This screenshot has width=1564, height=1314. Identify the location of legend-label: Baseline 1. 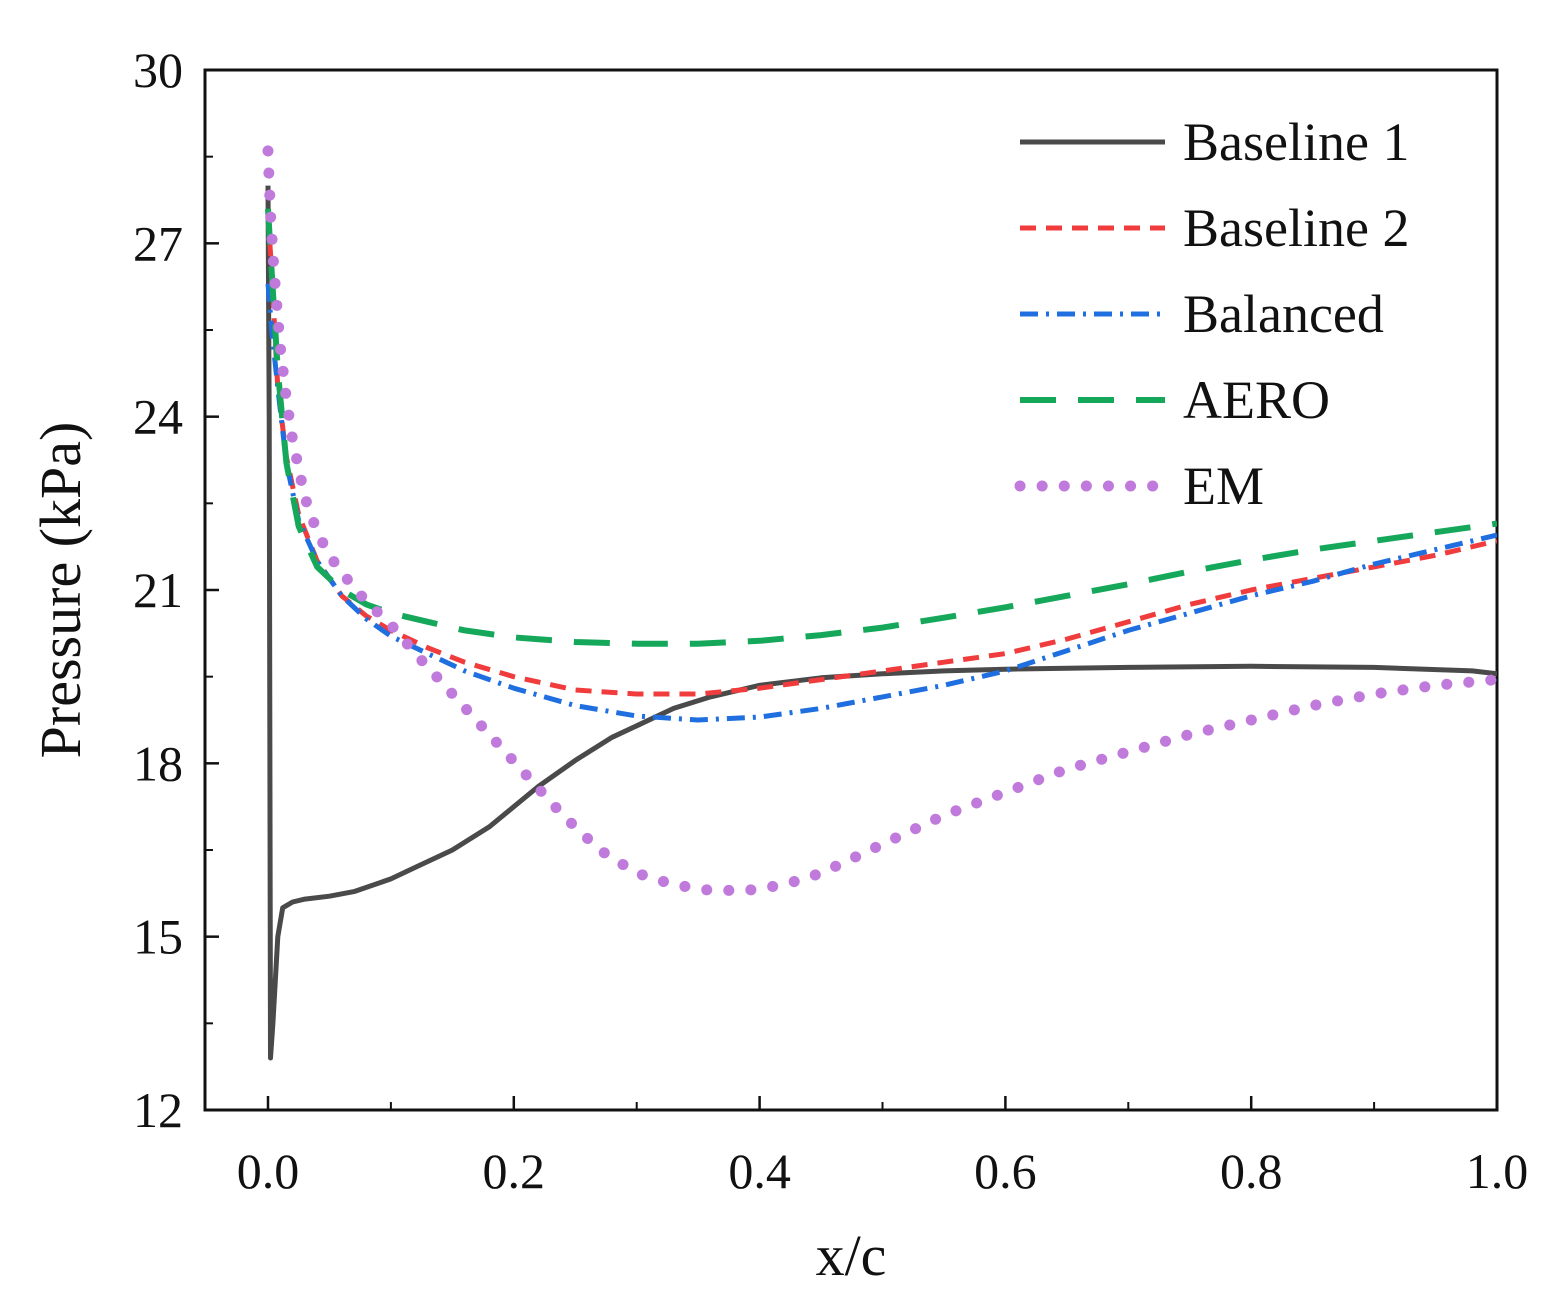
(1296, 142).